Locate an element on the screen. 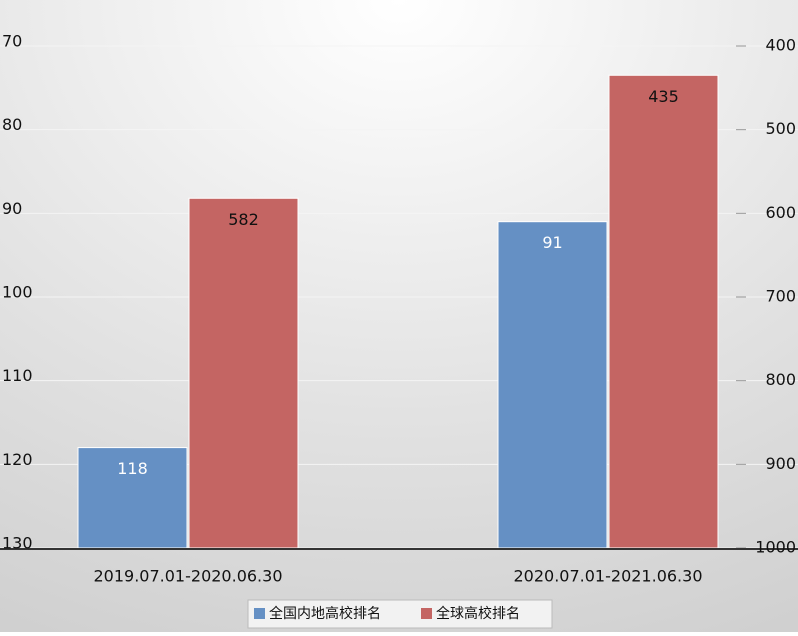 Image resolution: width=798 pixels, height=636 pixels. legend-label: 全球高校排名 is located at coordinates (478, 613).